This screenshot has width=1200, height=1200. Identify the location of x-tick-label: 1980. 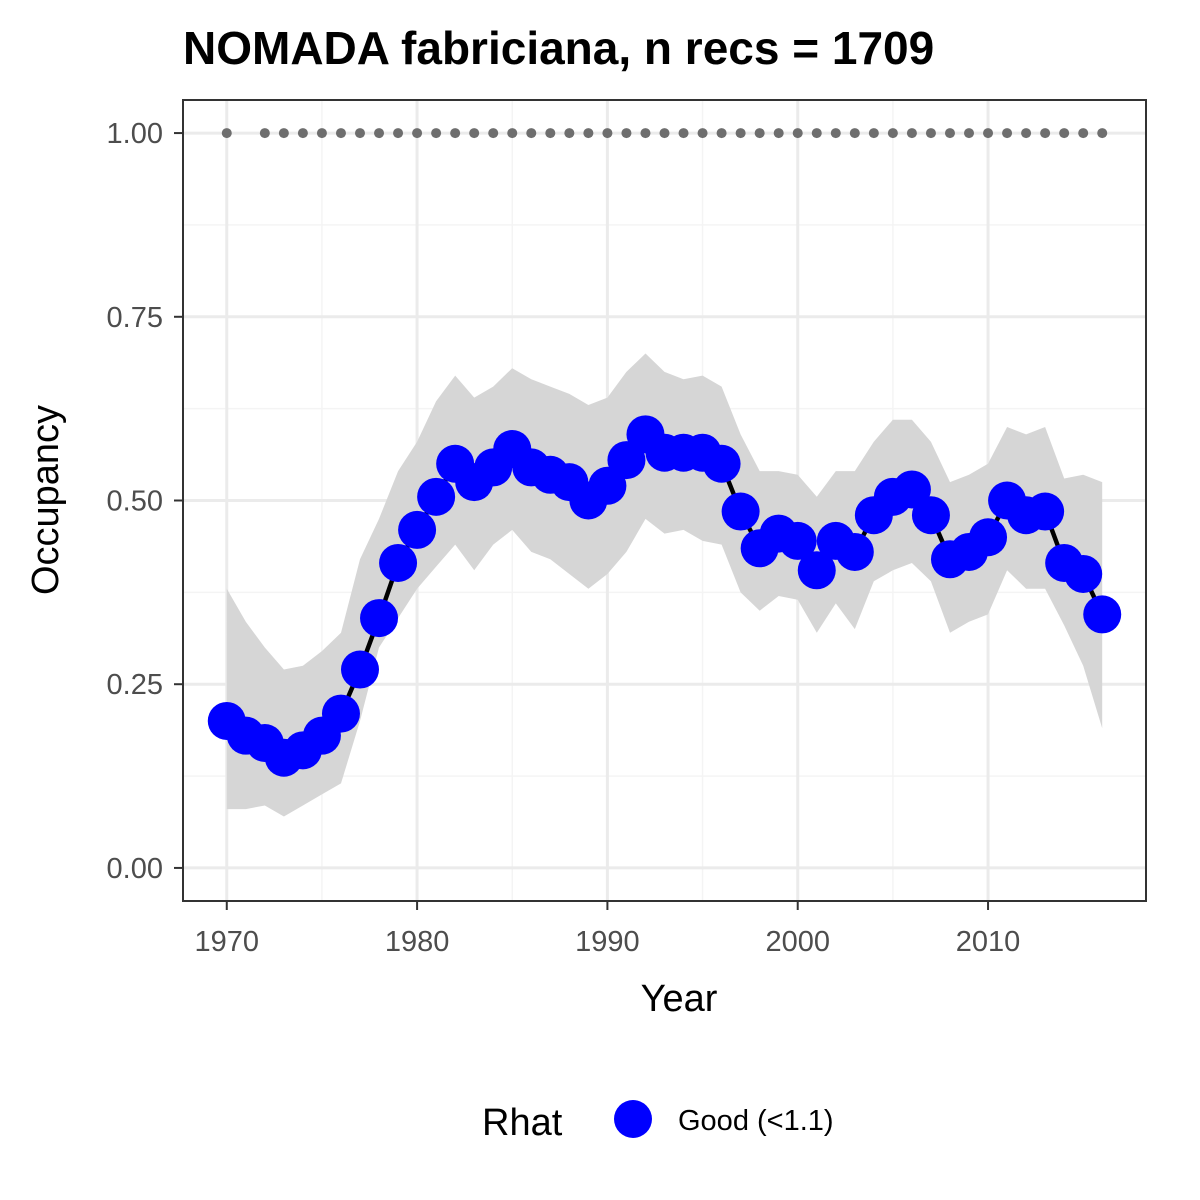
(417, 942).